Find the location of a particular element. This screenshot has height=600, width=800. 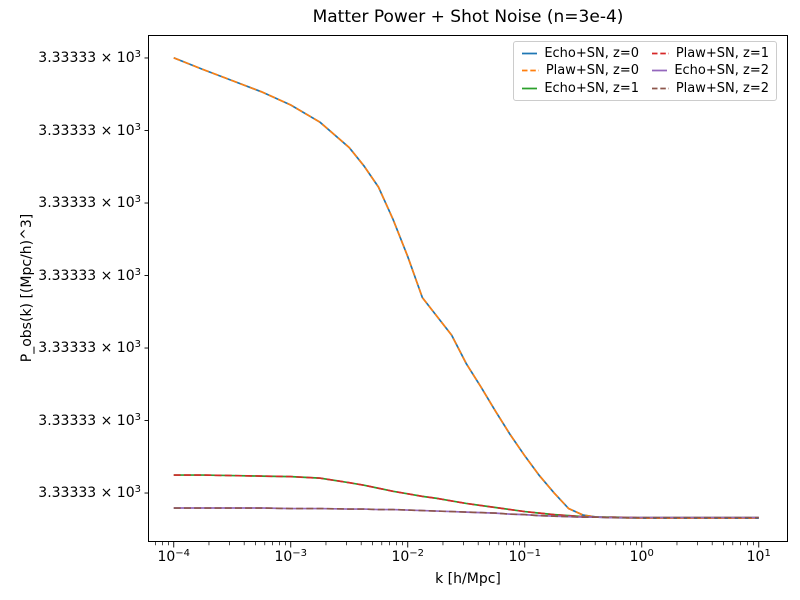

x-tick-label: 10−1 is located at coordinates (525, 556).